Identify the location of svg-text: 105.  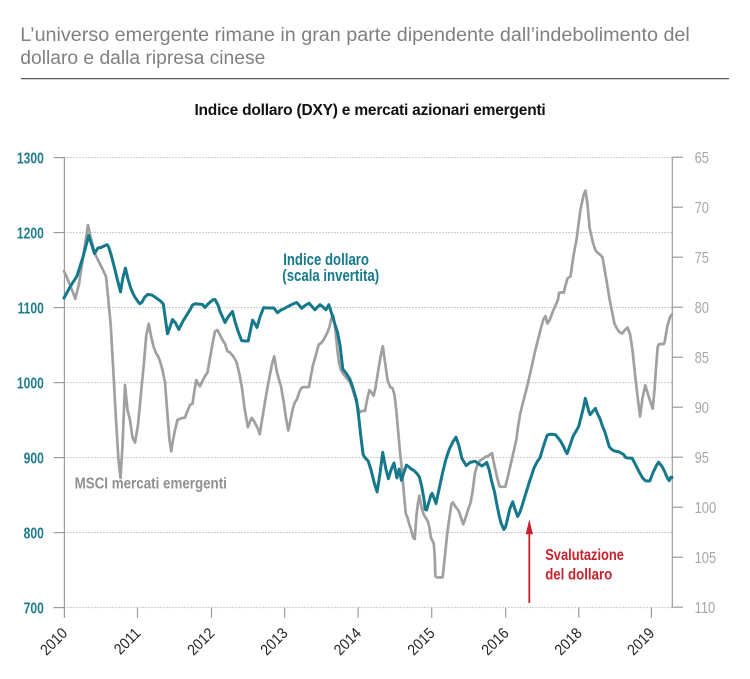
(706, 559).